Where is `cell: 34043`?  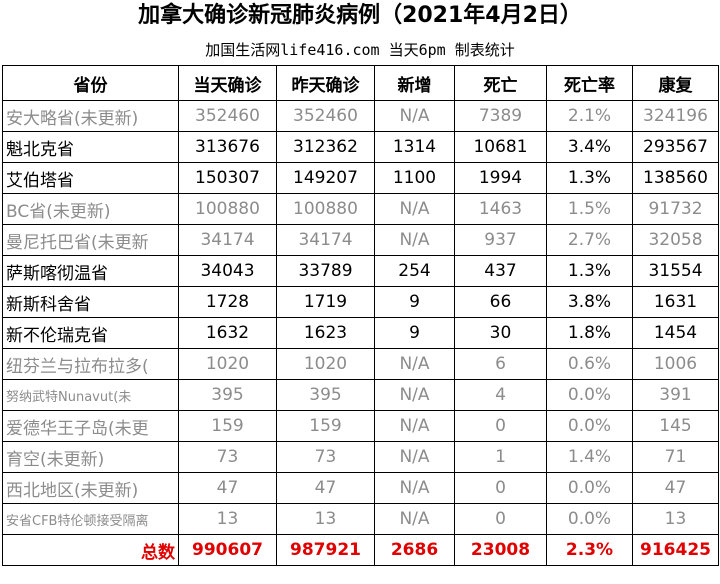 cell: 34043 is located at coordinates (227, 271).